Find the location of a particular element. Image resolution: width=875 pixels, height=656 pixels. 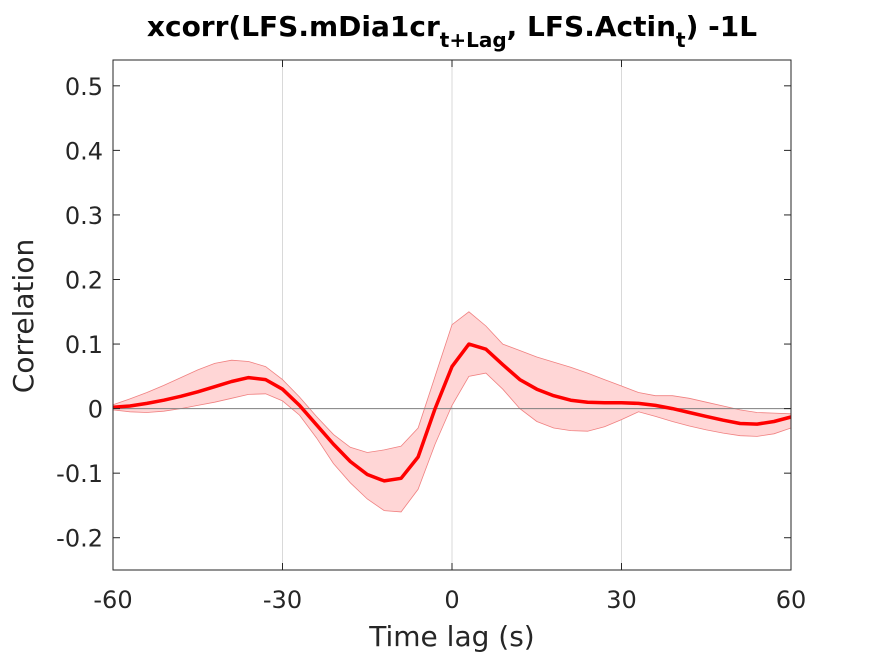

y-tick-label: -0.2 is located at coordinates (79, 539).